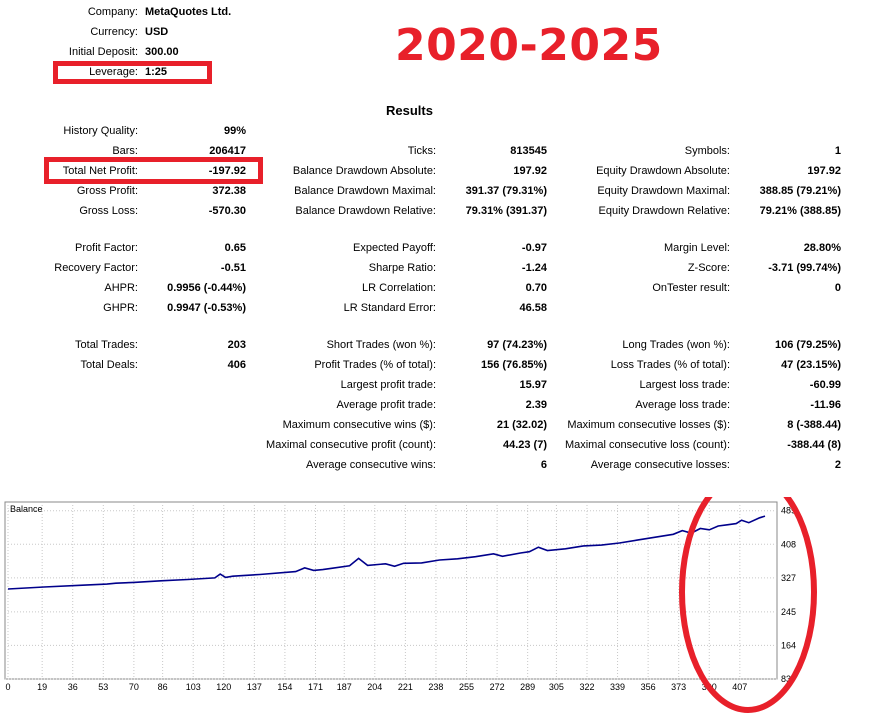 This screenshot has width=871, height=722. Describe the element at coordinates (386, 552) in the screenshot. I see `balance-series-line` at that location.